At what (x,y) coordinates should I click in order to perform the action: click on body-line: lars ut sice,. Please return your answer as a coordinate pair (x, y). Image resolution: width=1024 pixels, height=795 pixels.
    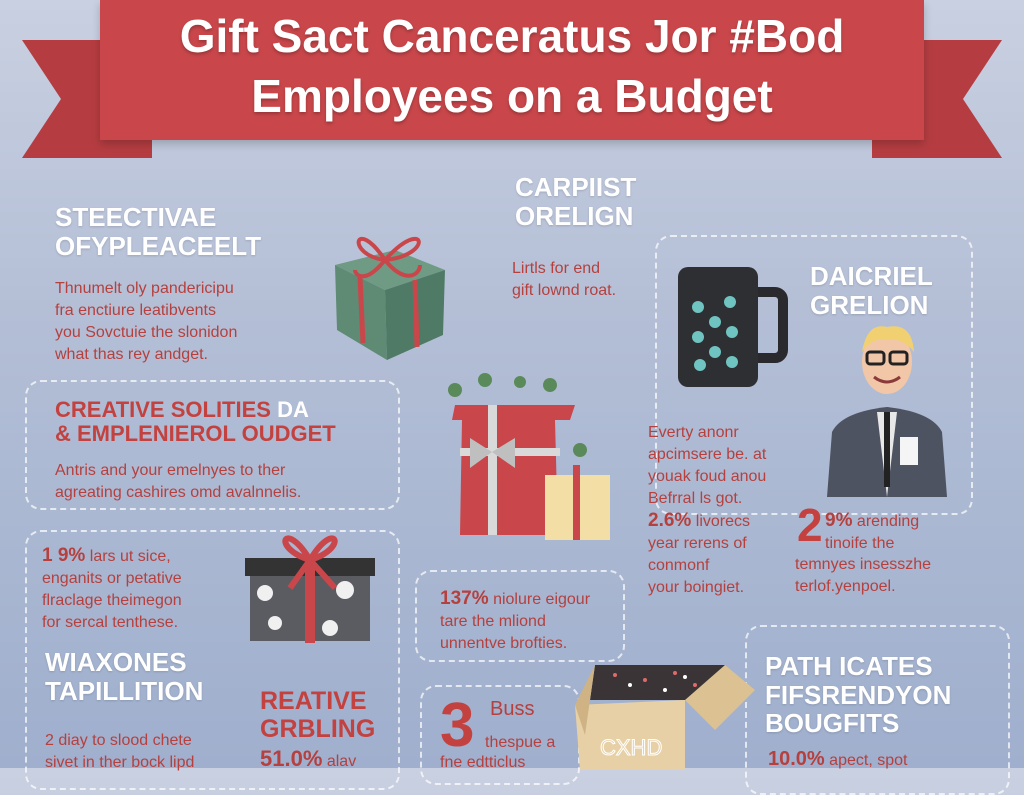
    Looking at the image, I should click on (130, 556).